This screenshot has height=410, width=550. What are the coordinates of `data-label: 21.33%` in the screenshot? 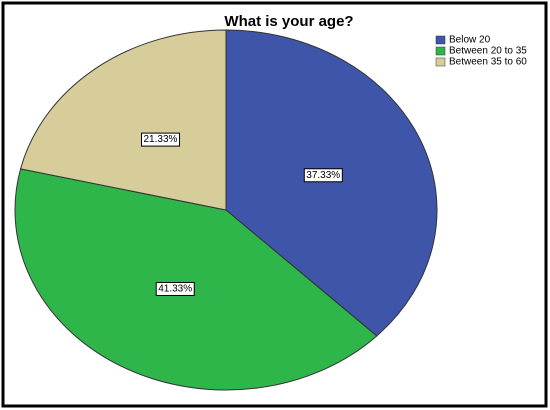 It's located at (161, 139).